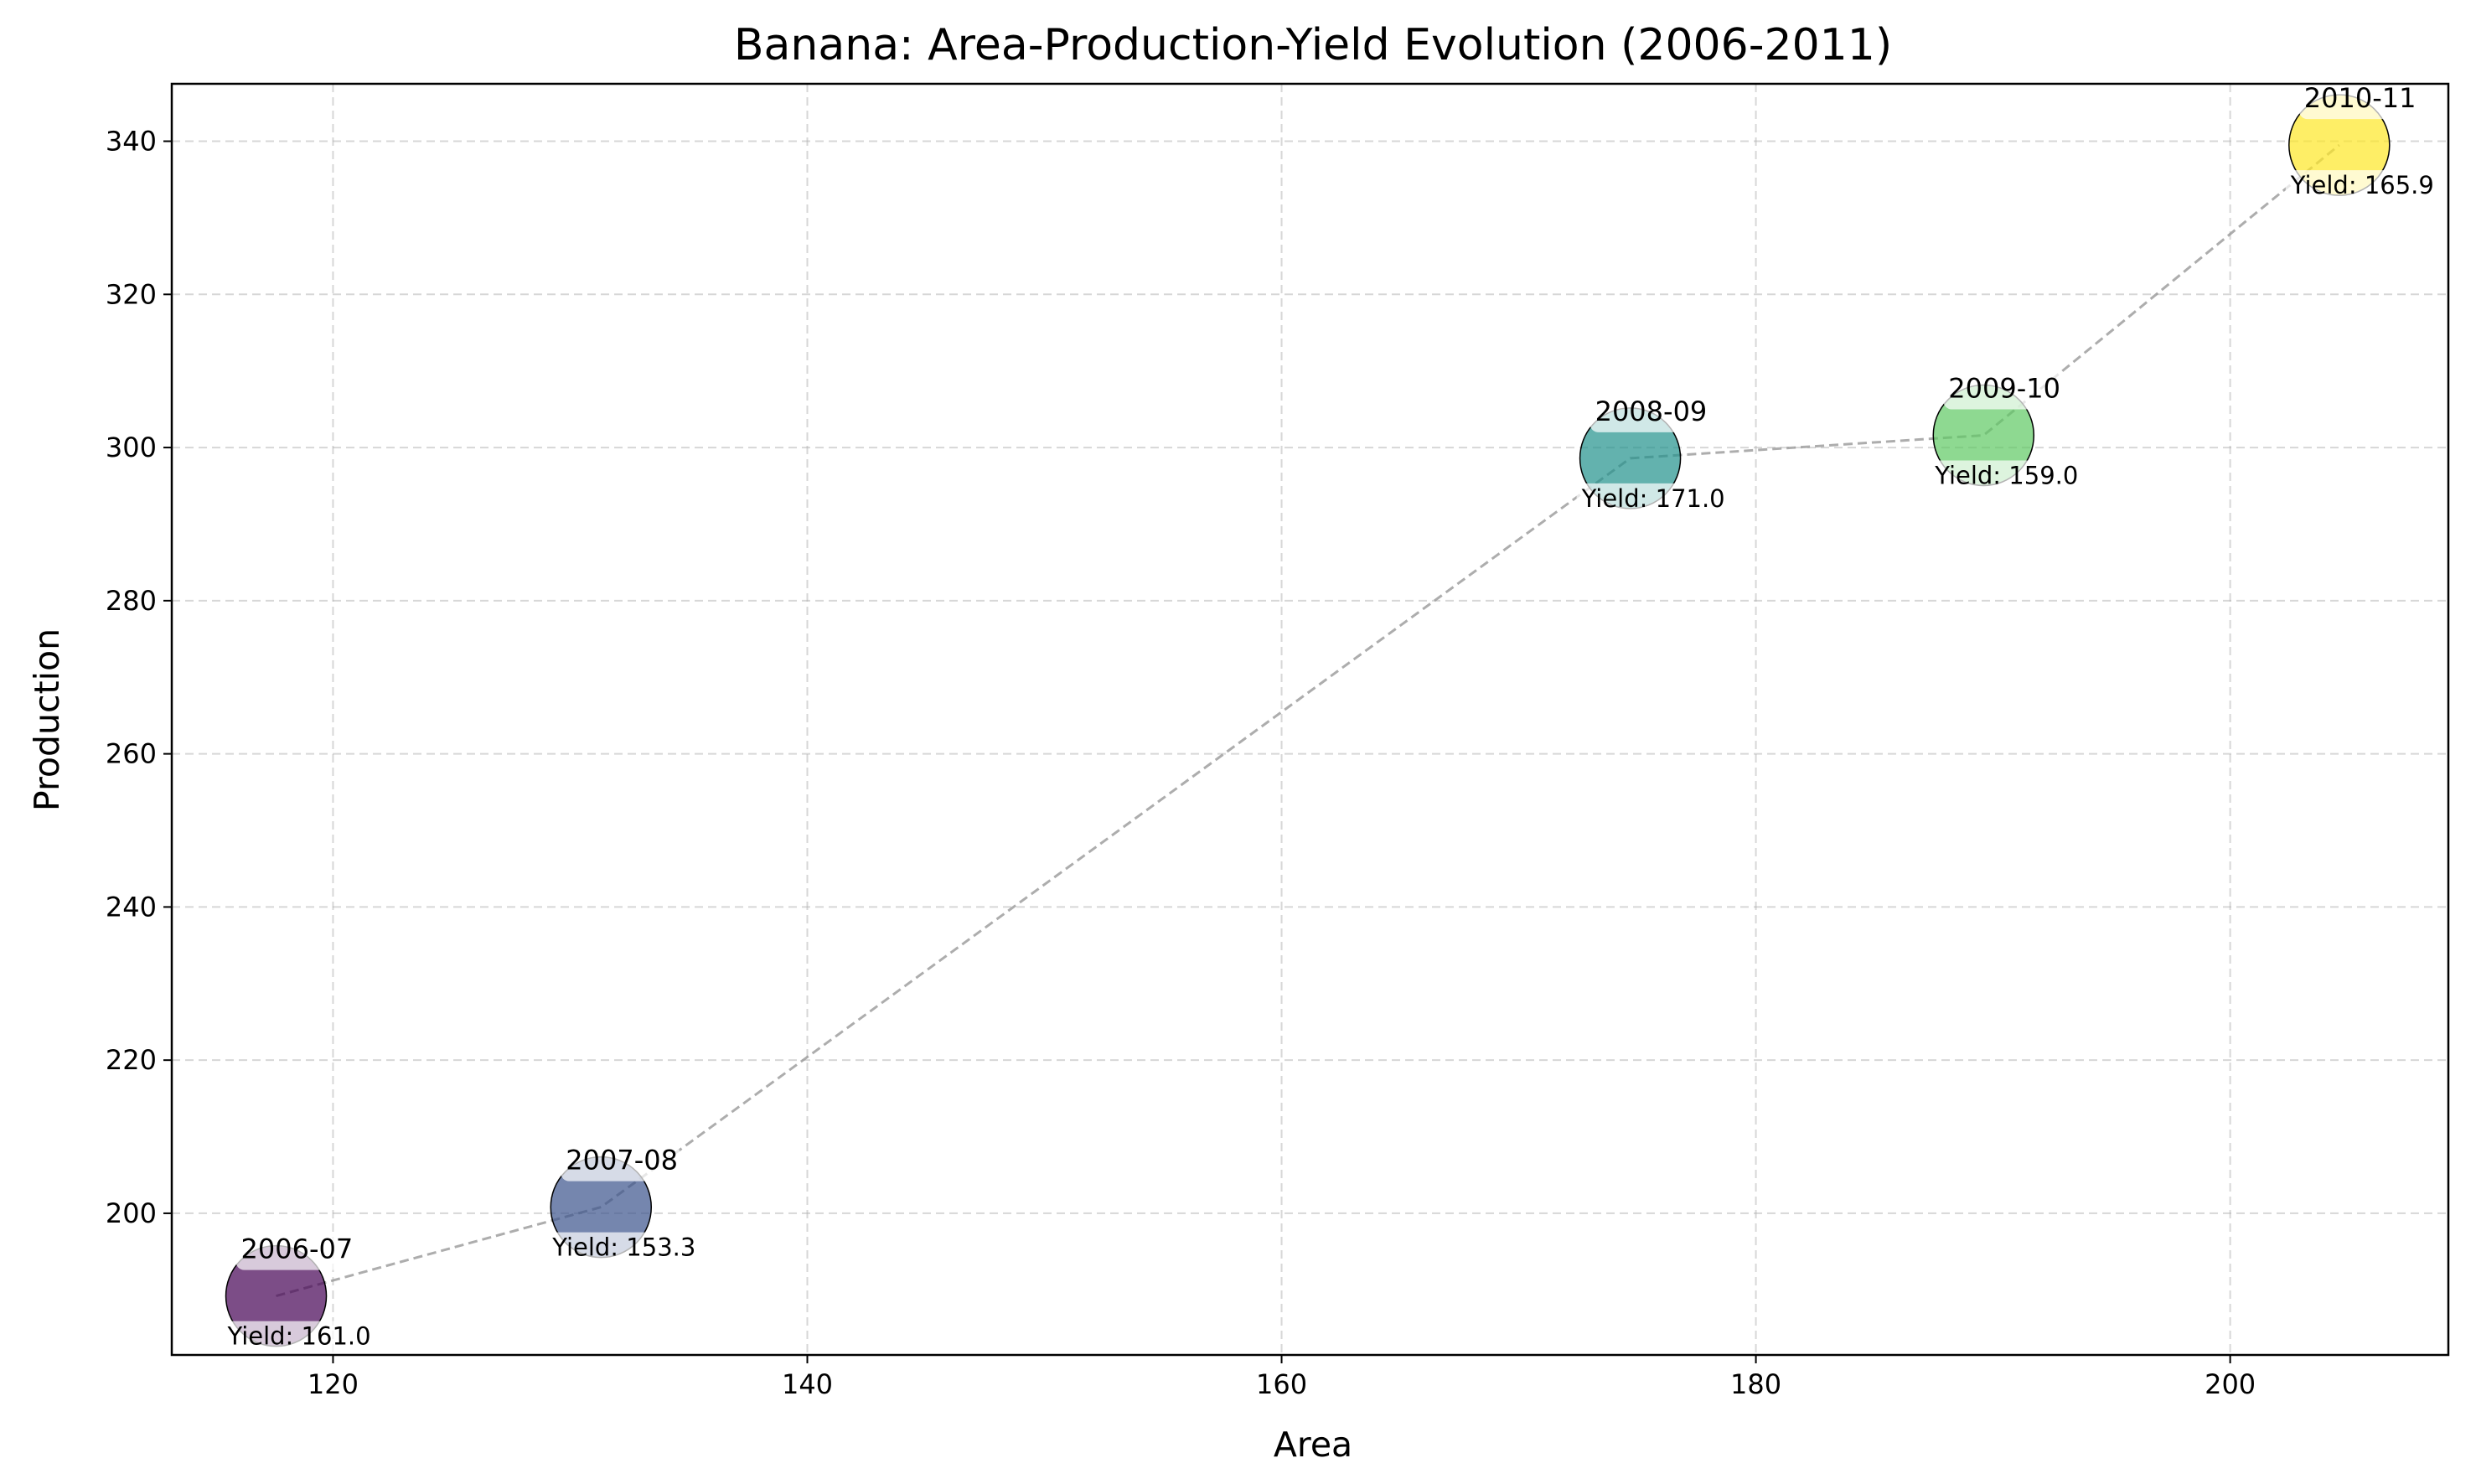 This screenshot has height=1484, width=2476. I want to click on period-label: 2007-08, so click(622, 1160).